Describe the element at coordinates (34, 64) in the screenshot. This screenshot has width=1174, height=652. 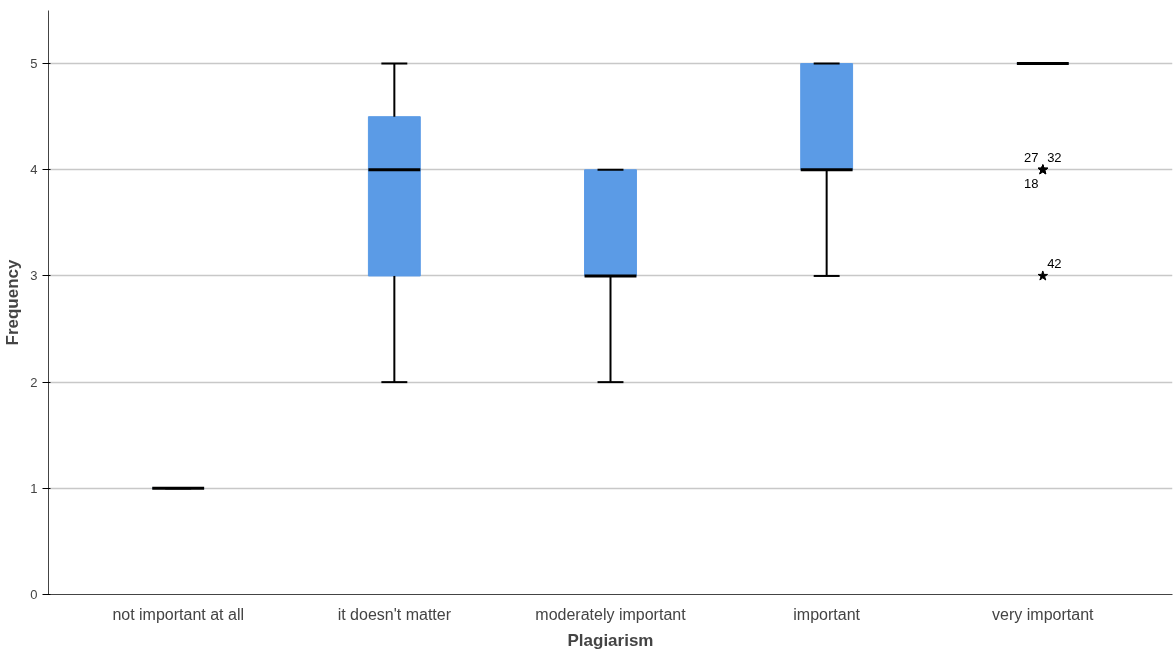
I see `y-tick-label: 5` at that location.